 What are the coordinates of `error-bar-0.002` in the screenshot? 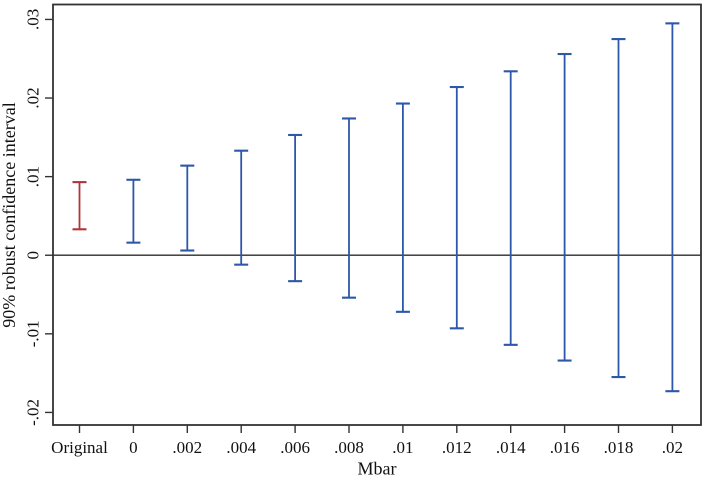 It's located at (187, 208).